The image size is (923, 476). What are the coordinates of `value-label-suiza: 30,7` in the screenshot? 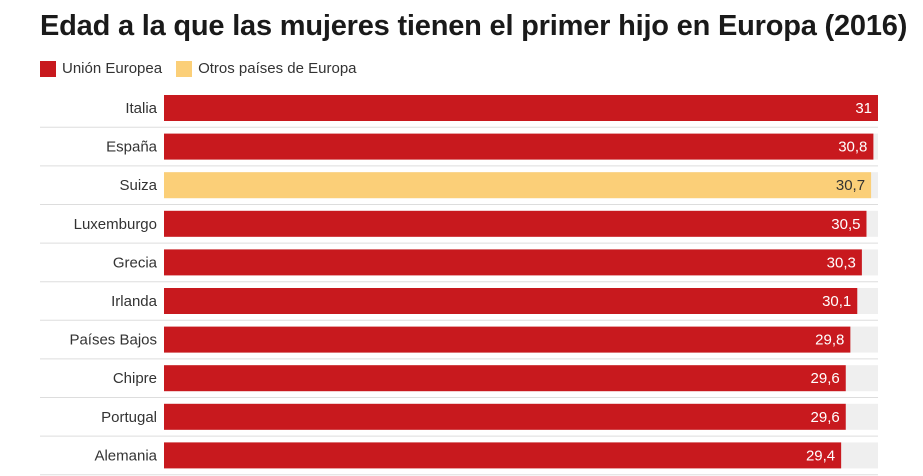 It's located at (850, 185).